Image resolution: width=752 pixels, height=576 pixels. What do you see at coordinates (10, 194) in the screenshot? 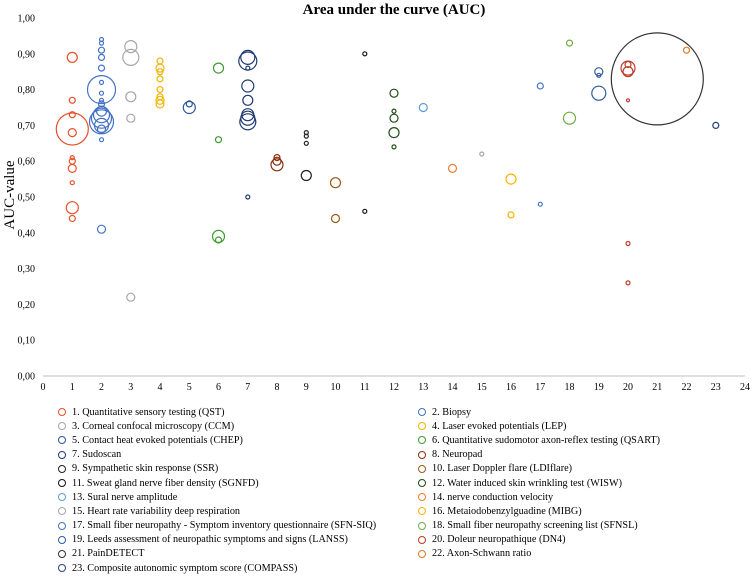
I see `y-axis-label: AUC-value` at bounding box center [10, 194].